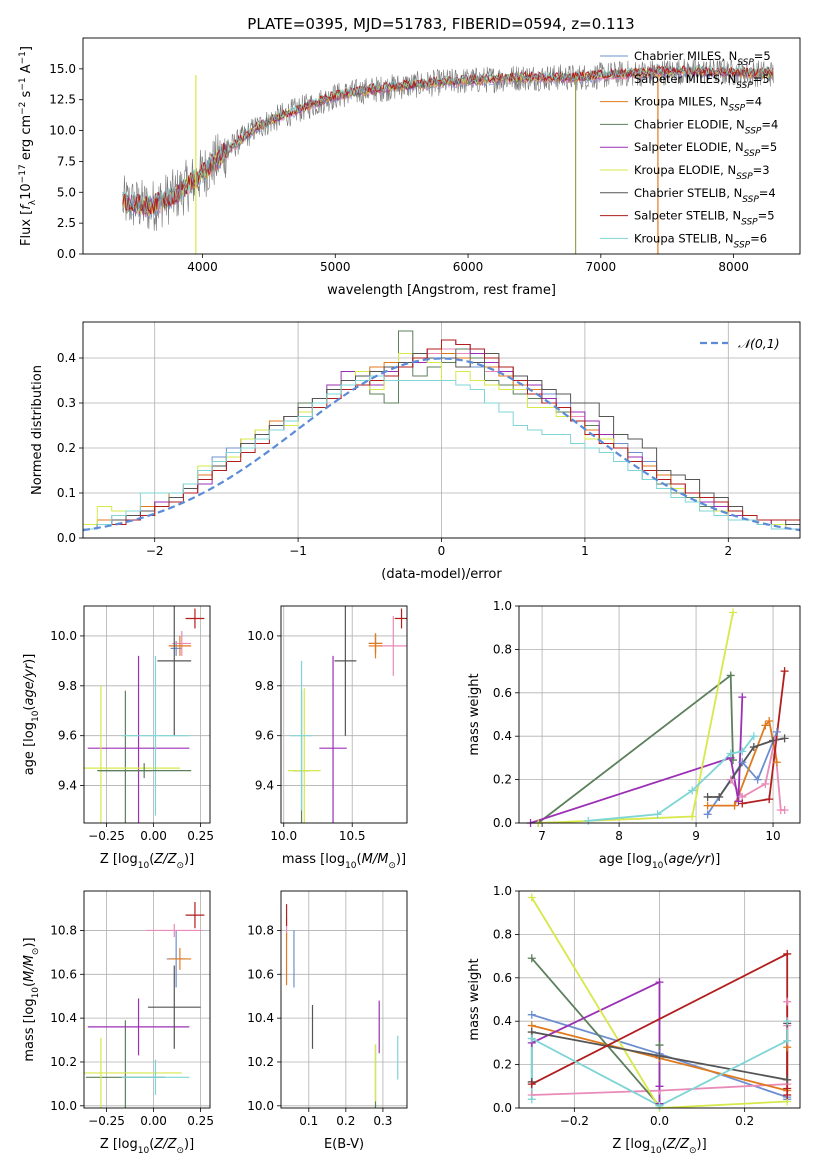  Describe the element at coordinates (696, 836) in the screenshot. I see `x-tick-label: 9` at that location.